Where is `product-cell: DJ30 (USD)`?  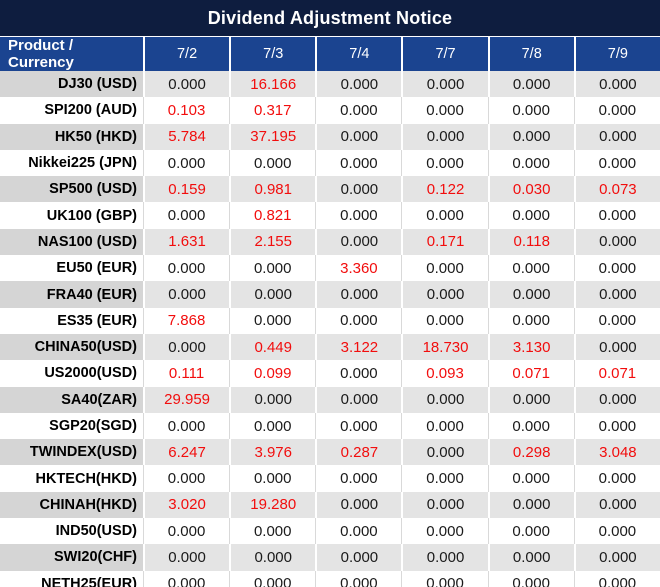 product-cell: DJ30 (USD) is located at coordinates (71, 84).